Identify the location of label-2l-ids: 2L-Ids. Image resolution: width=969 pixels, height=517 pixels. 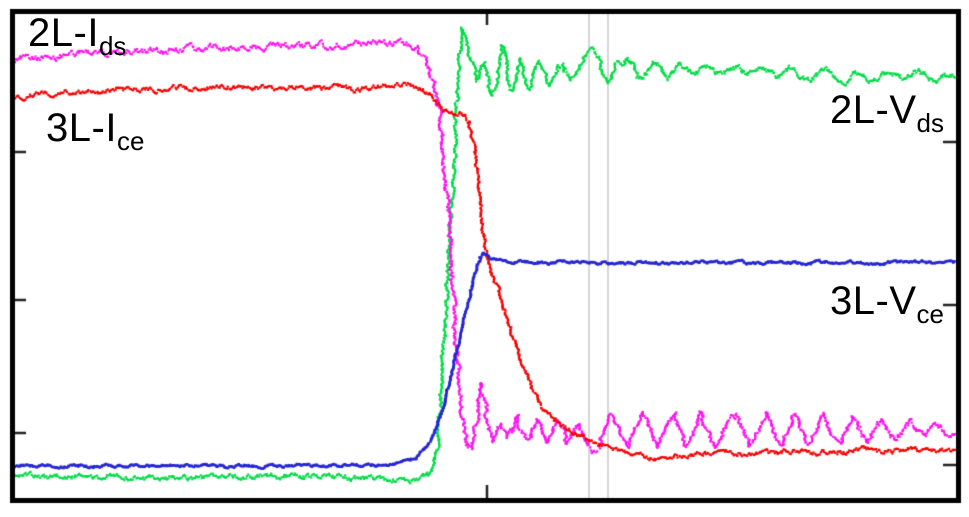
(77, 35).